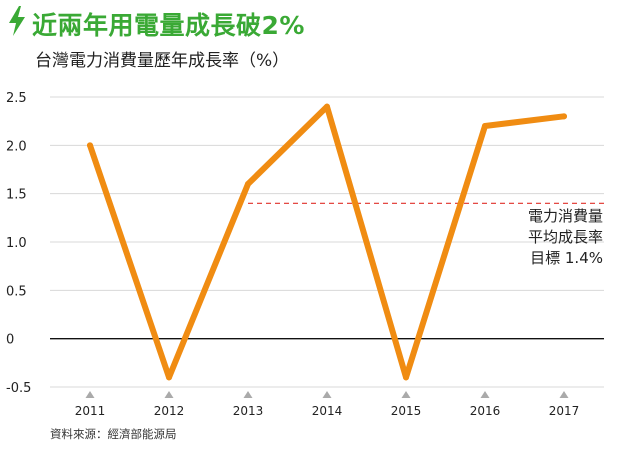 This screenshot has width=620, height=450. I want to click on x-tick-label: 2014, so click(327, 411).